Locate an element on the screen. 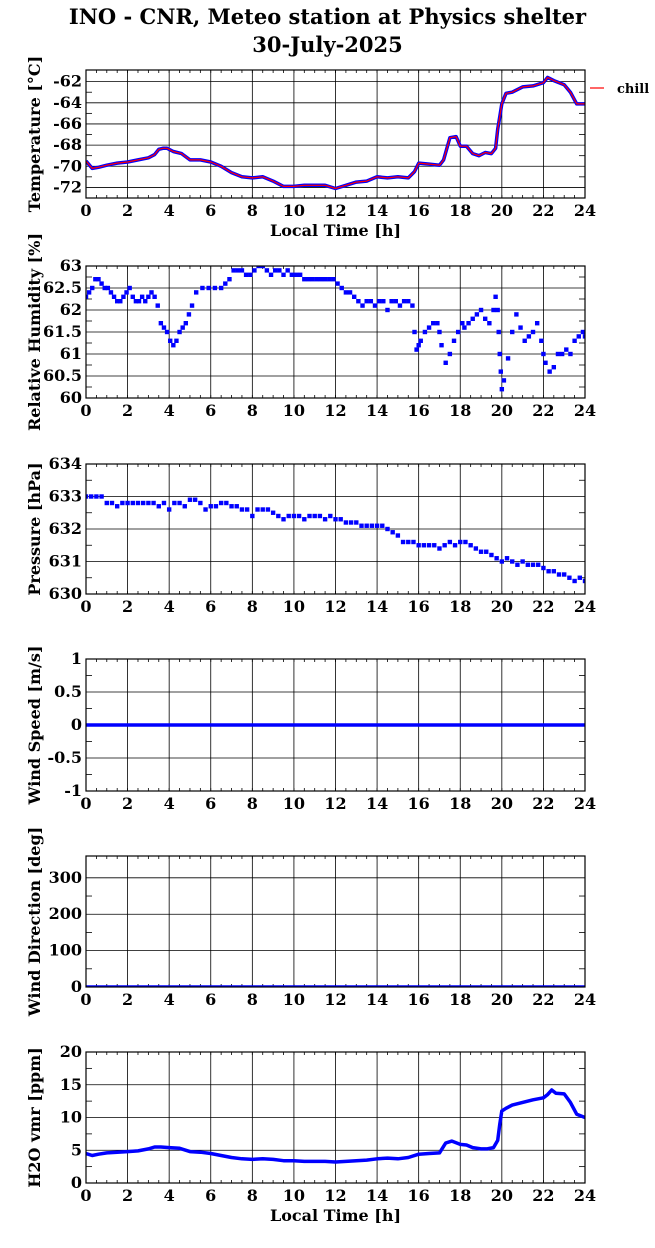 This screenshot has height=1248, width=655. x-tick-label: 8 is located at coordinates (252, 1195).